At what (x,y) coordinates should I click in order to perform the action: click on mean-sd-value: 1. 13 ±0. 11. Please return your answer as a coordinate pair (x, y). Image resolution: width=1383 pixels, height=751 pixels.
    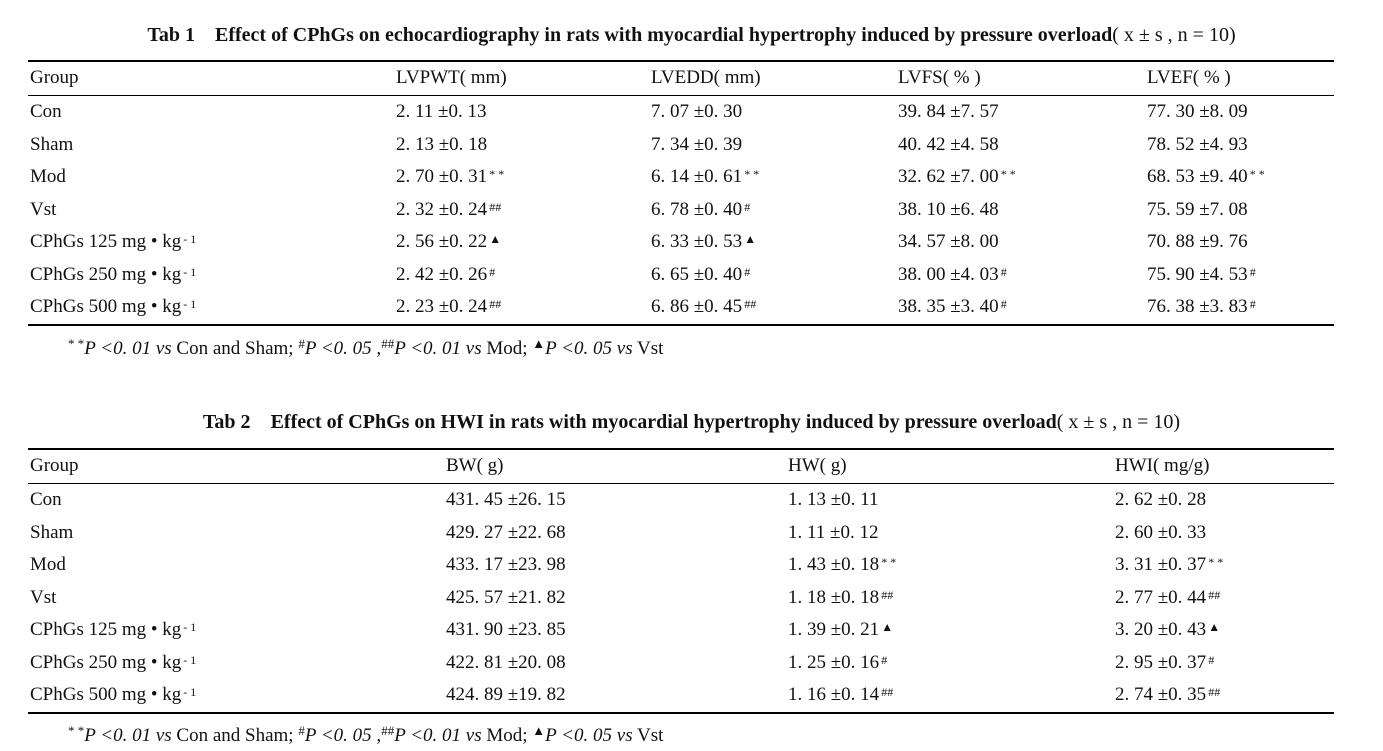
    Looking at the image, I should click on (833, 499).